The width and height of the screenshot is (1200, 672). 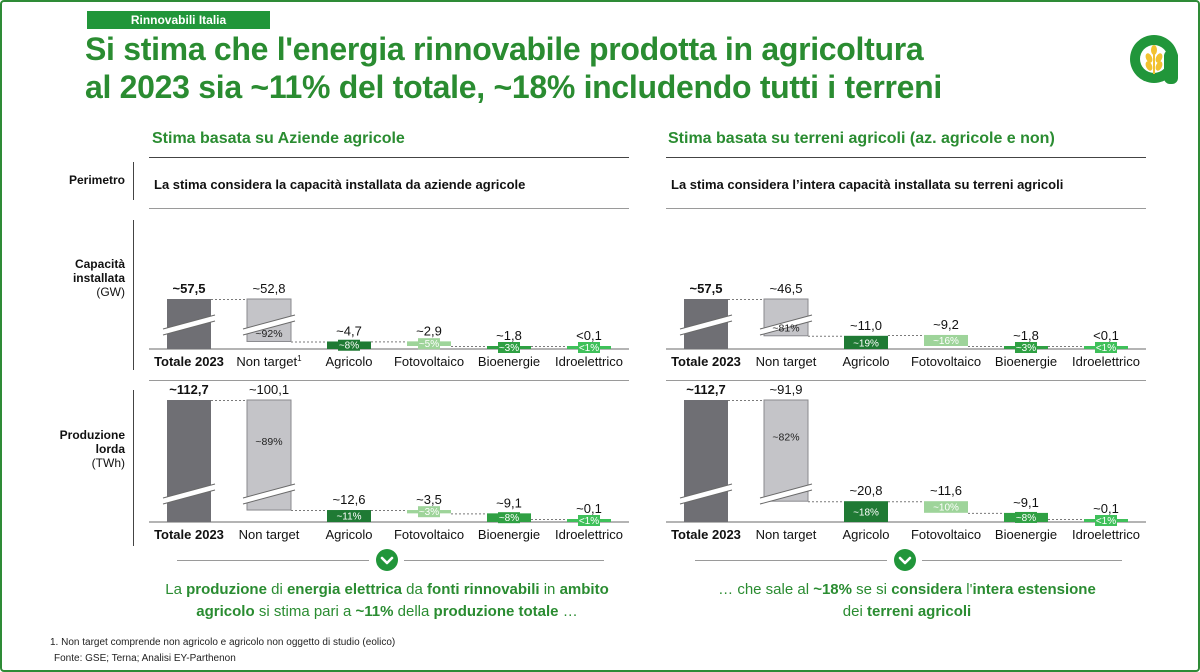 What do you see at coordinates (906, 208) in the screenshot?
I see `right-perimetro-rule` at bounding box center [906, 208].